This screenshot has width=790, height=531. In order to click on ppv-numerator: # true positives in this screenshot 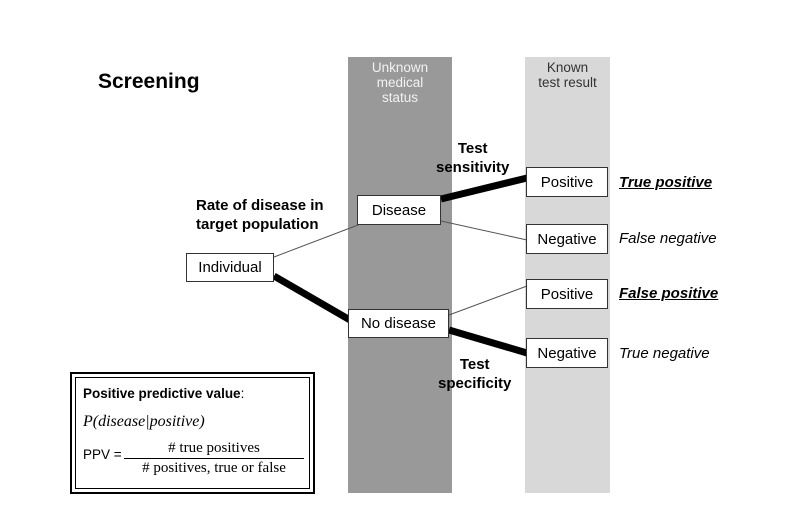, I will do `click(214, 449)`.